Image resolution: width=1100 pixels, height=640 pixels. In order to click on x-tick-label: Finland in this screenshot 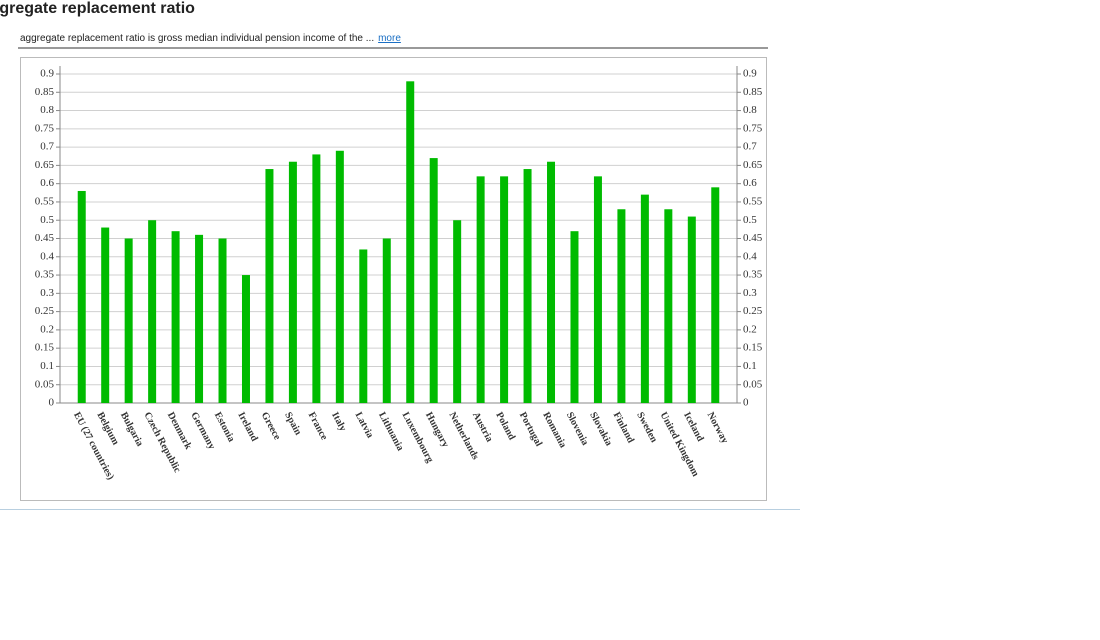, I will do `click(624, 427)`.